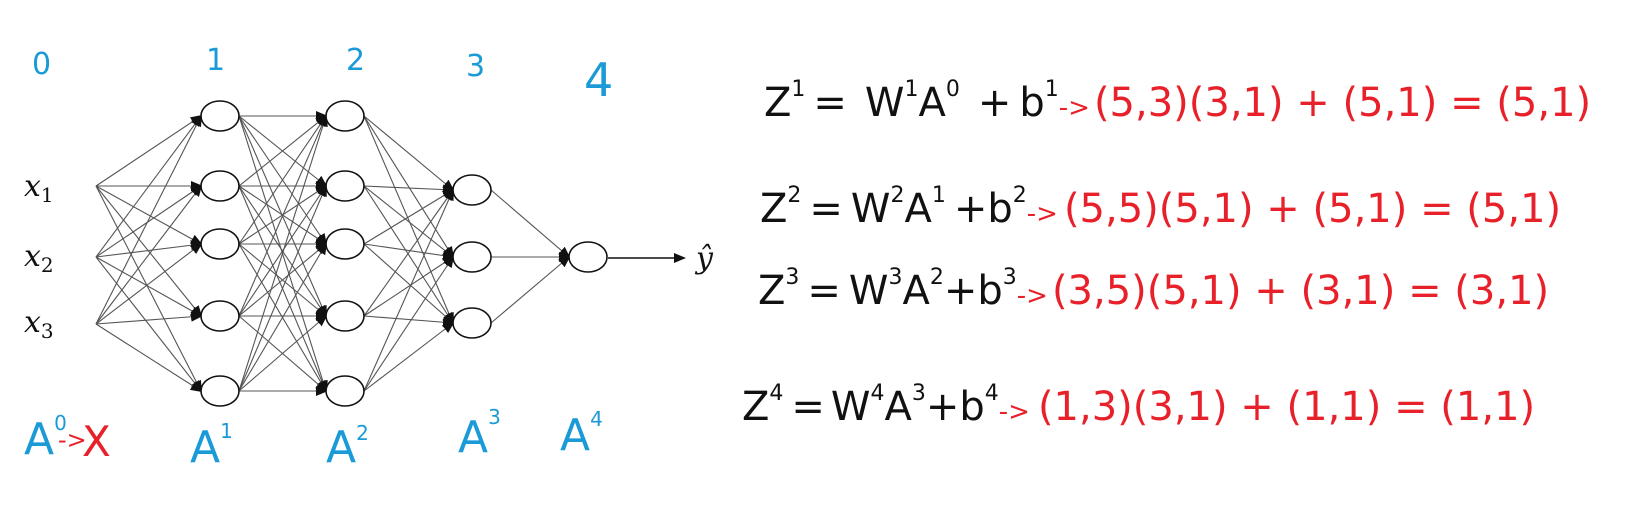 This screenshot has height=522, width=1634. What do you see at coordinates (479, 434) in the screenshot?
I see `activation-label-a3: A3` at bounding box center [479, 434].